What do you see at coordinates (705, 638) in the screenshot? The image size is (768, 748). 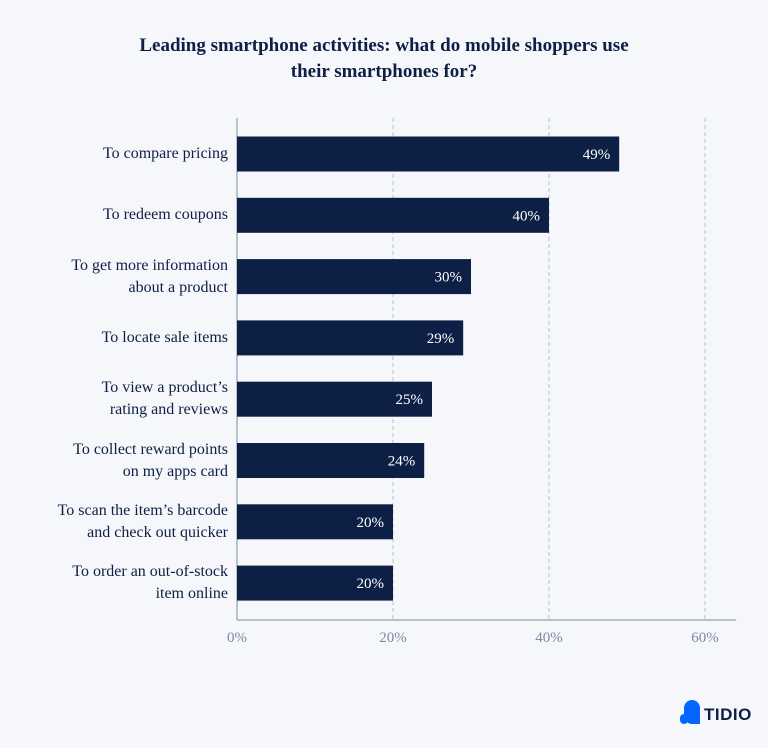 I see `x-tick-label: 60%` at bounding box center [705, 638].